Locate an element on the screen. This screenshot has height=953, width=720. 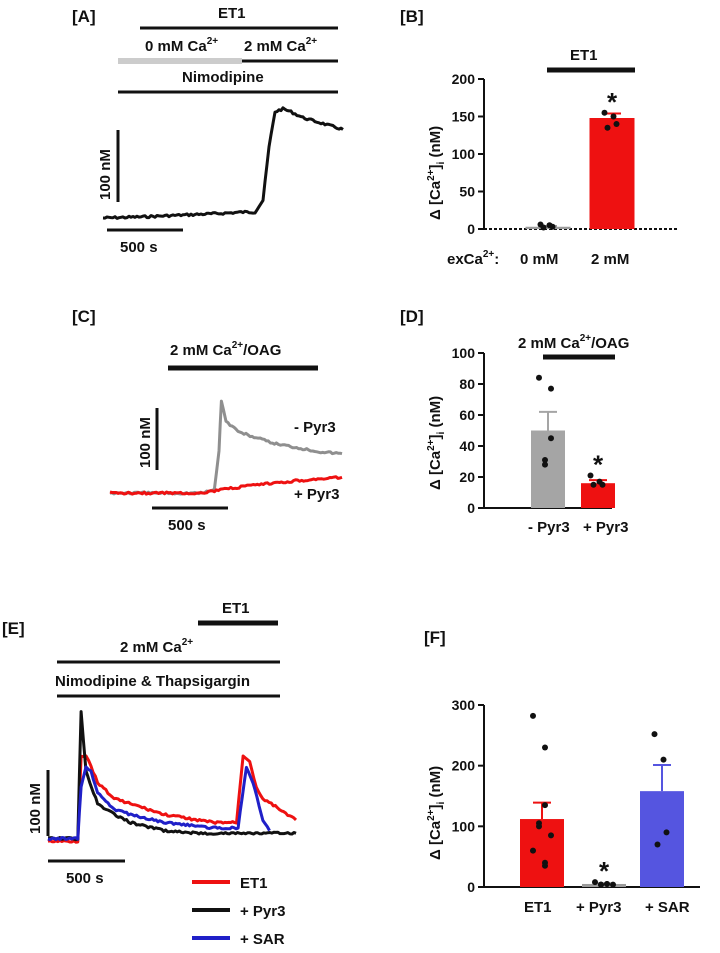
panel-a-et1-label: ET1 is located at coordinates (232, 13).